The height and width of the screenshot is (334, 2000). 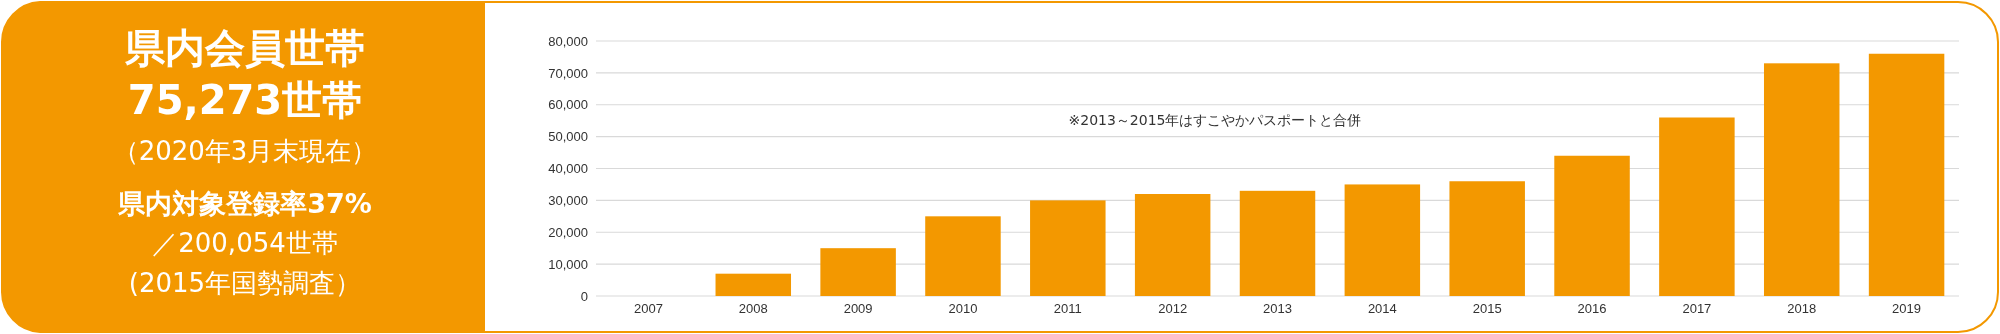 What do you see at coordinates (1592, 309) in the screenshot?
I see `x-tick-label: 2016` at bounding box center [1592, 309].